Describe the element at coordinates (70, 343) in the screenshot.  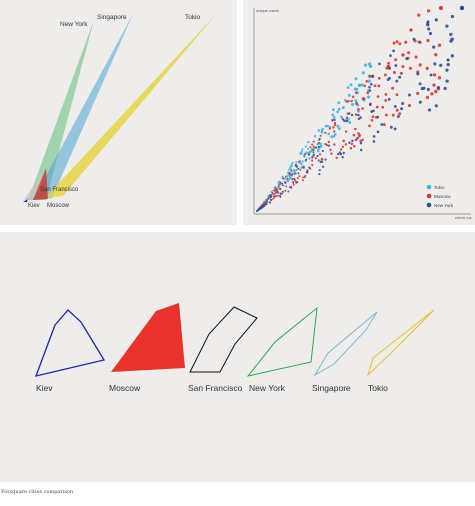
I see `shape-kiev` at that location.